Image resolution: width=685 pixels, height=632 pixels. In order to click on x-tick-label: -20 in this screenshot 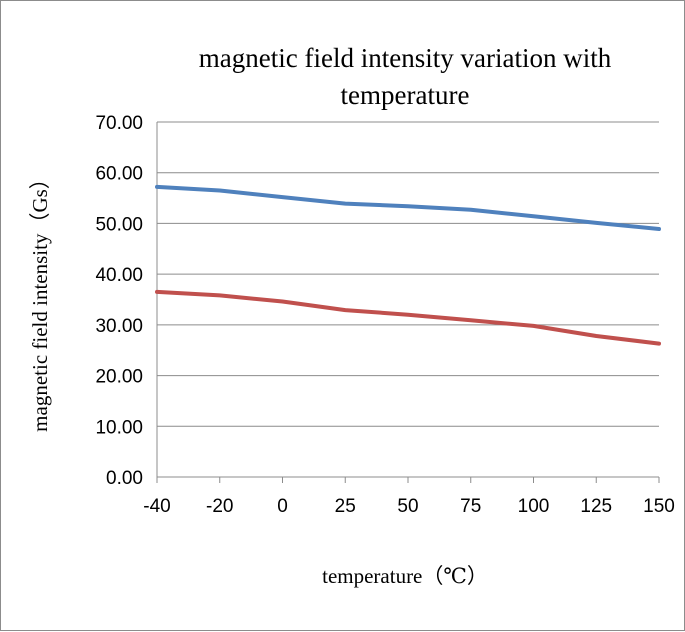, I will do `click(219, 506)`.